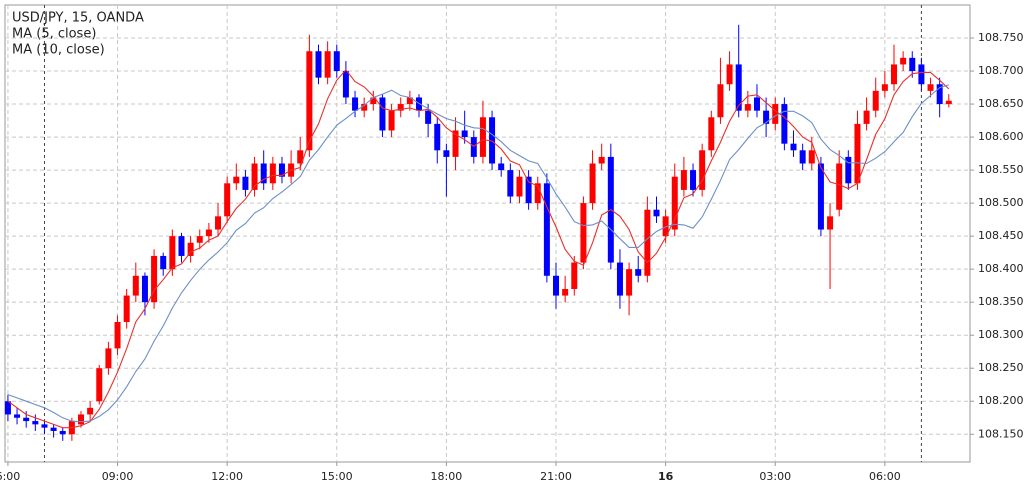  I want to click on y-tick-label: 108.500, so click(1001, 202).